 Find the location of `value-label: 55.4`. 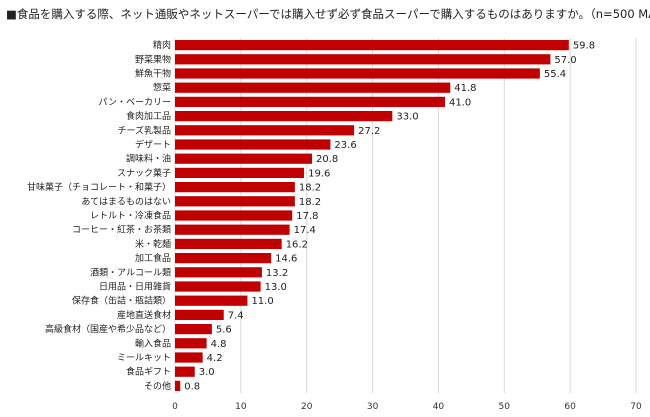

value-label: 55.4 is located at coordinates (555, 74).